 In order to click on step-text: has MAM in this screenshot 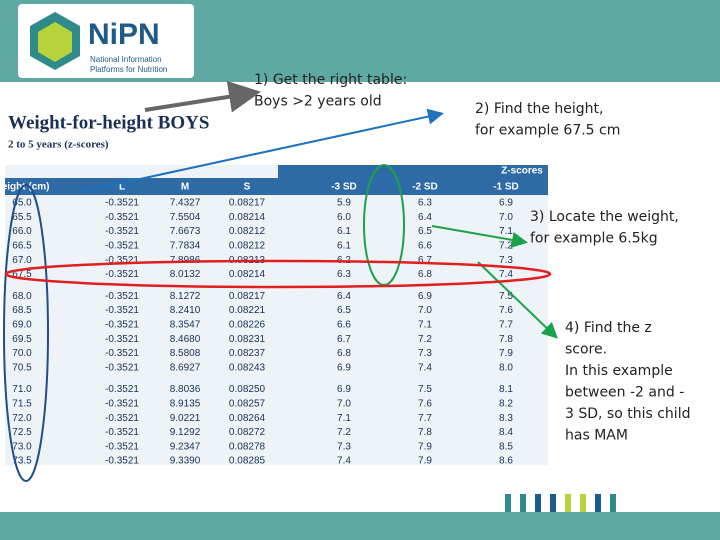, I will do `click(596, 436)`.